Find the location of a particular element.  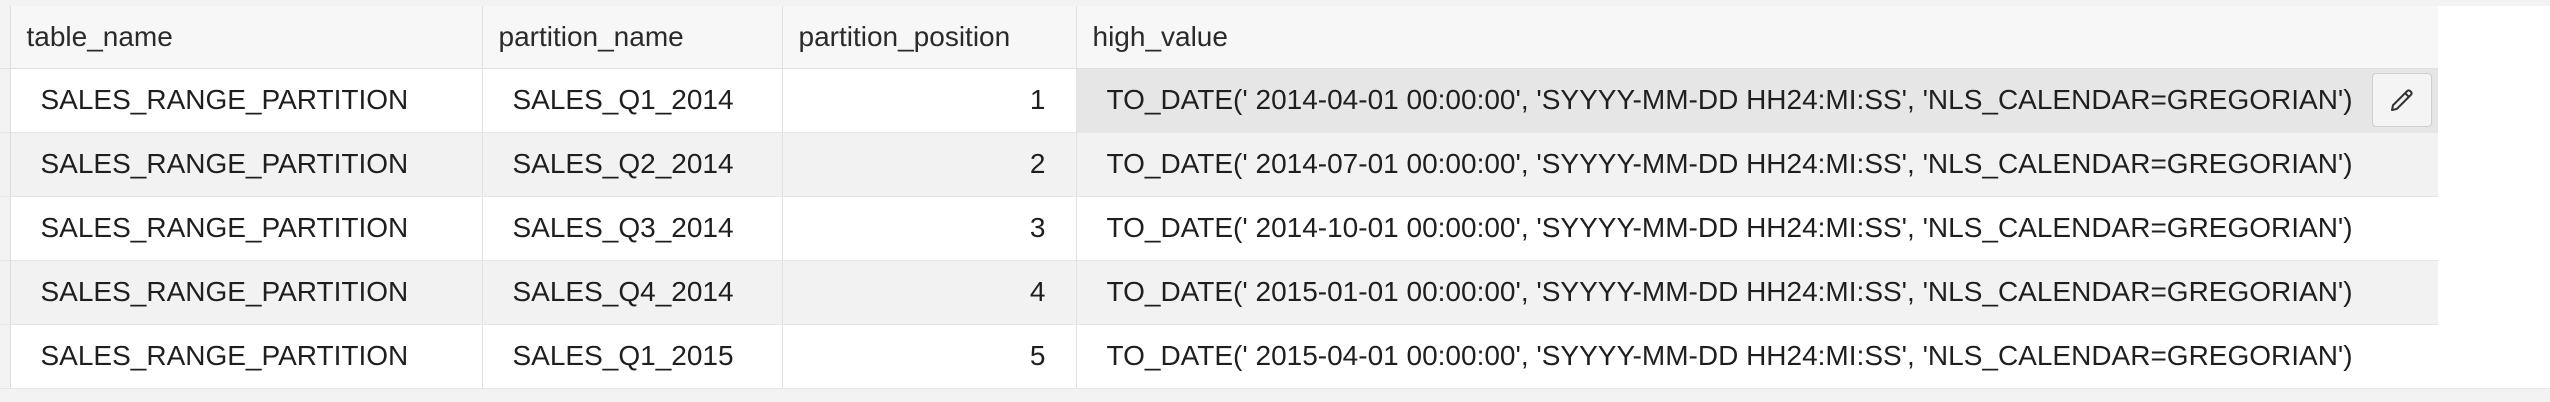

cell-partition-name: SALES_Q2_2014 is located at coordinates (632, 164).